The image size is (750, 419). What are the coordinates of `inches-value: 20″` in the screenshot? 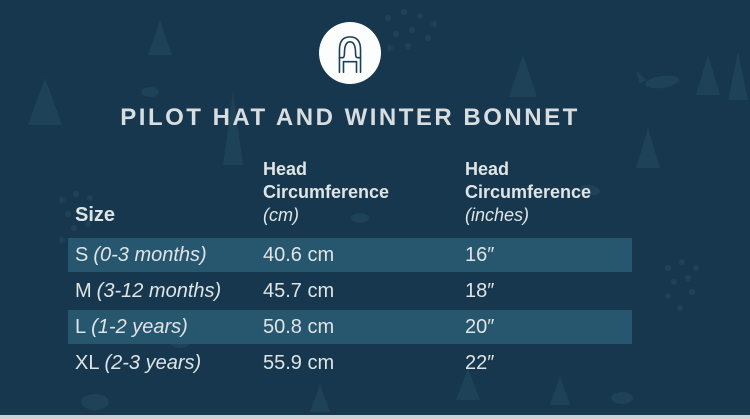 It's located at (480, 326).